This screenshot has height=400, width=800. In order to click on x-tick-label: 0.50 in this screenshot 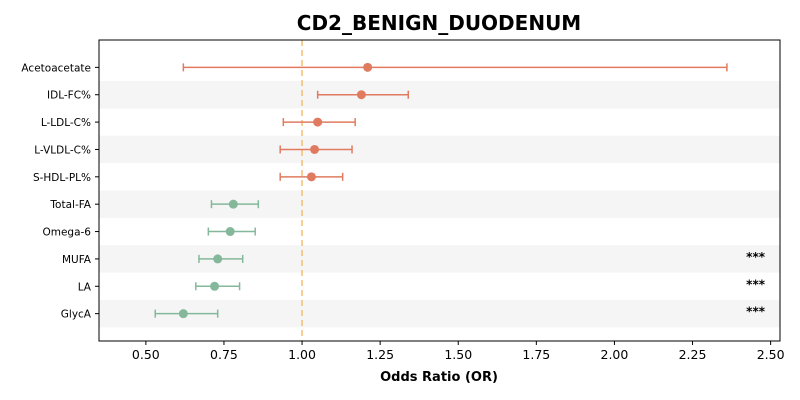, I will do `click(146, 354)`.